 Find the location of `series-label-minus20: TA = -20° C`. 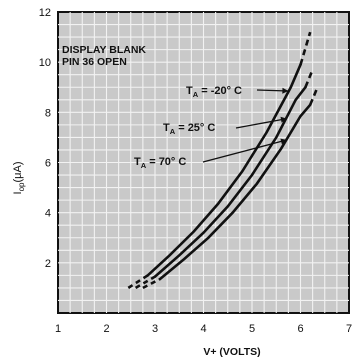

series-label-minus20: TA = -20° C is located at coordinates (214, 92).